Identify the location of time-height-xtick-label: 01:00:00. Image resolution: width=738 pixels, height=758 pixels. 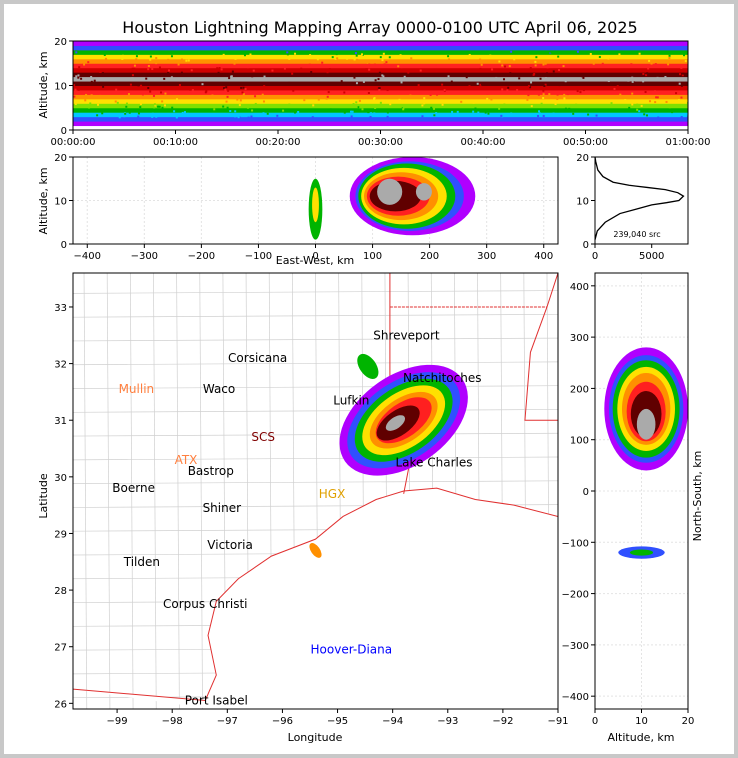
(688, 142).